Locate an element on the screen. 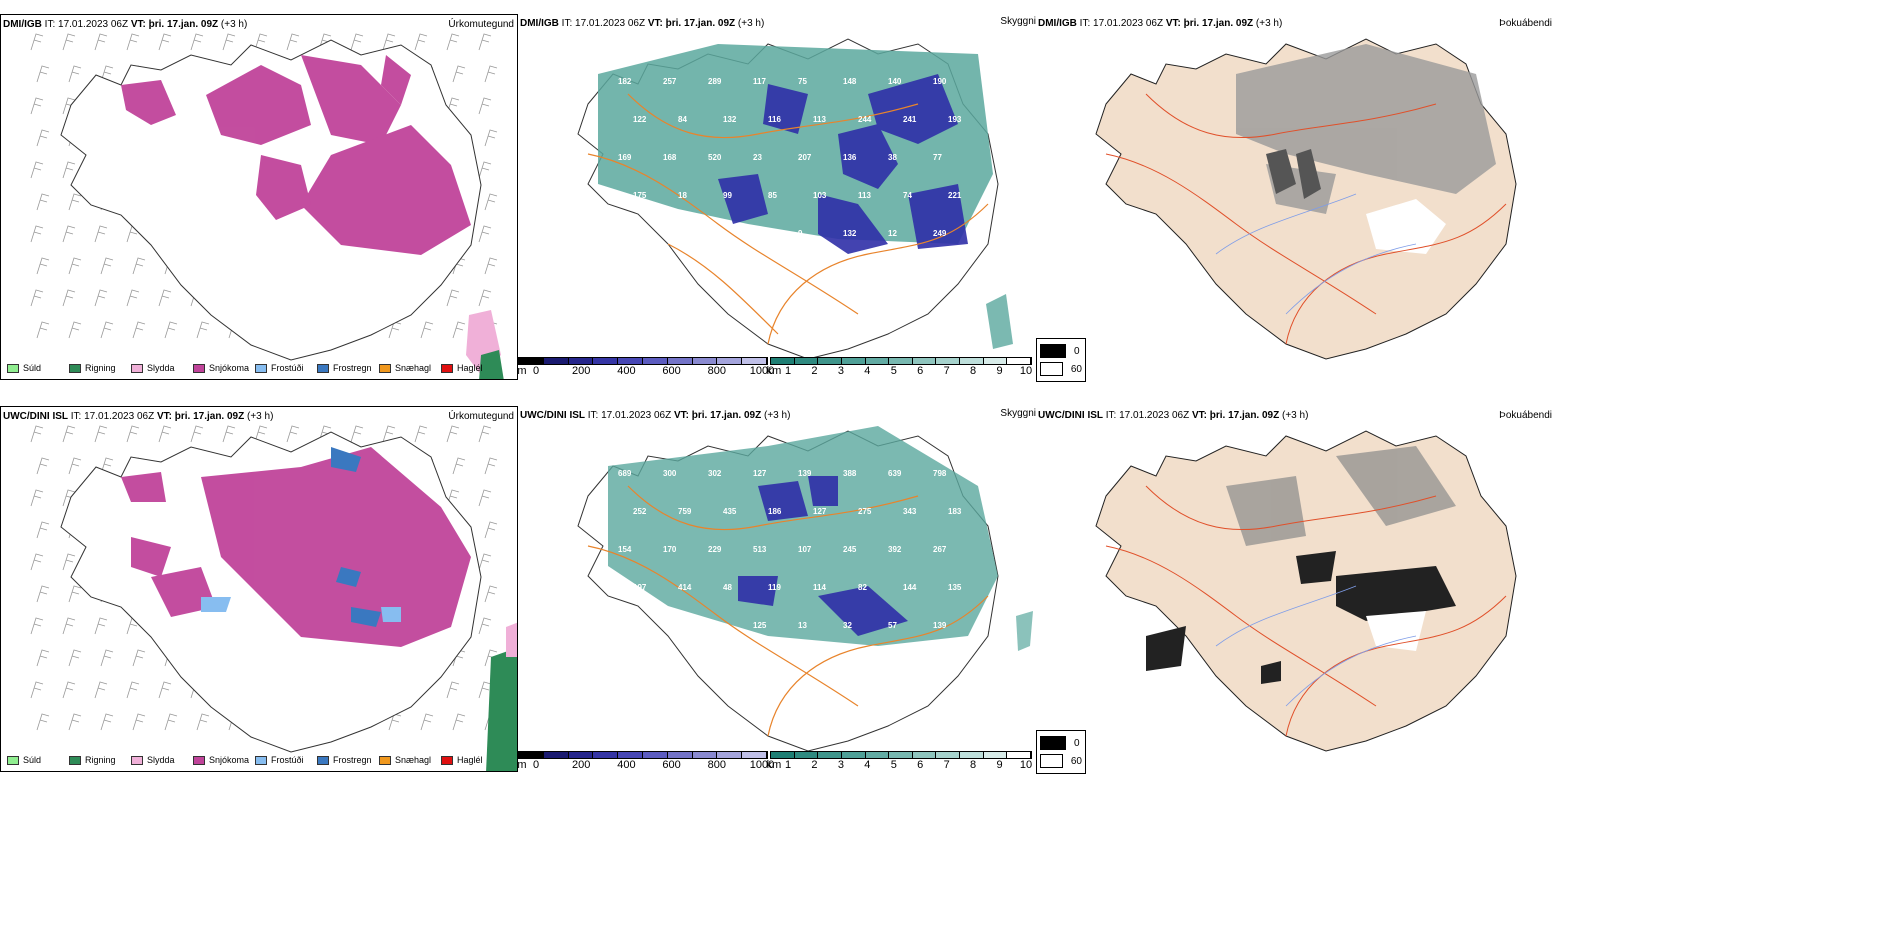 This screenshot has height=950, width=1900. cloudbase-label: 689 is located at coordinates (625, 473).